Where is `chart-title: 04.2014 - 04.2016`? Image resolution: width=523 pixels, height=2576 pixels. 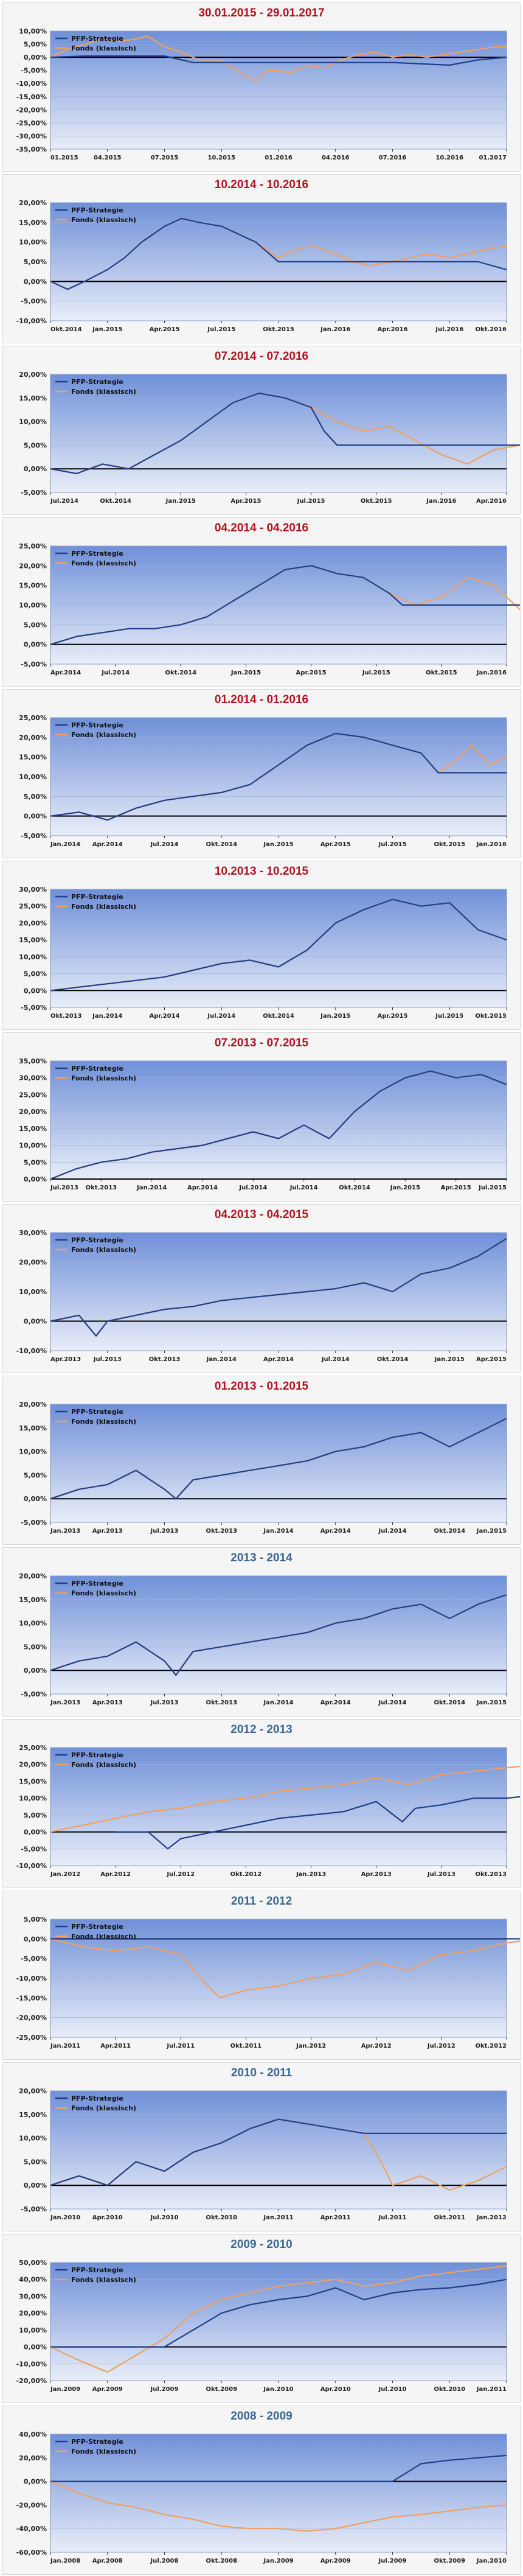 chart-title: 04.2014 - 04.2016 is located at coordinates (261, 528).